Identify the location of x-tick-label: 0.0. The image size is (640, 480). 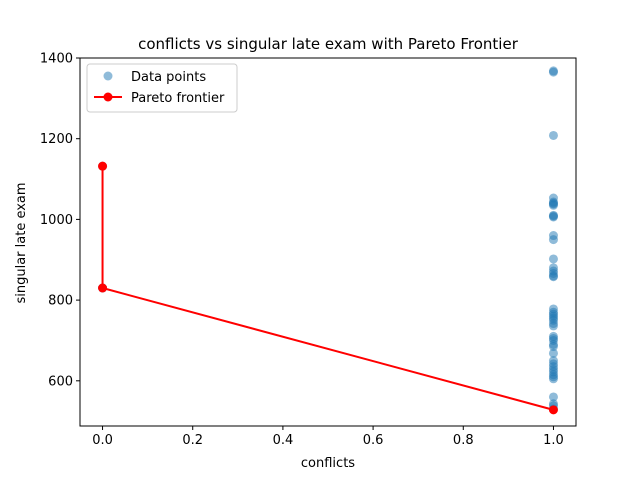
(102, 440).